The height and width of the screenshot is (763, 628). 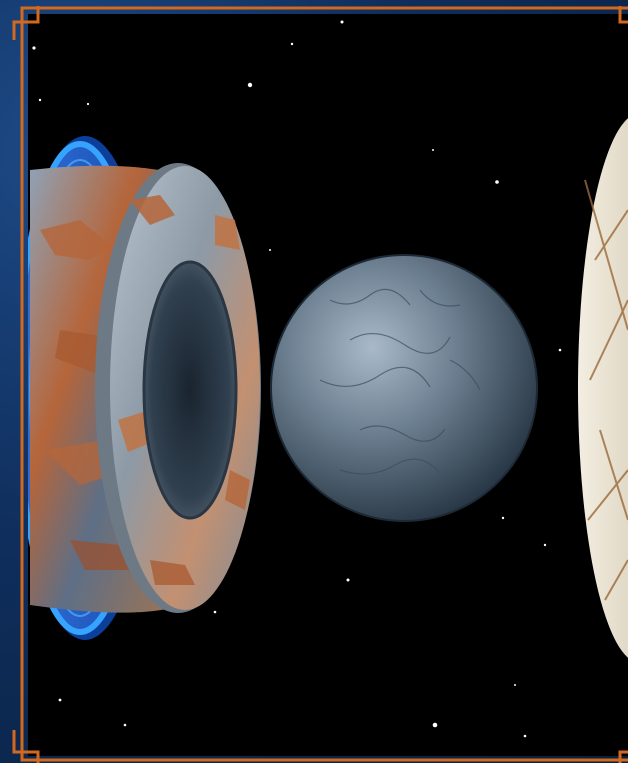 I want to click on outer-crust-shell, so click(x=603, y=388).